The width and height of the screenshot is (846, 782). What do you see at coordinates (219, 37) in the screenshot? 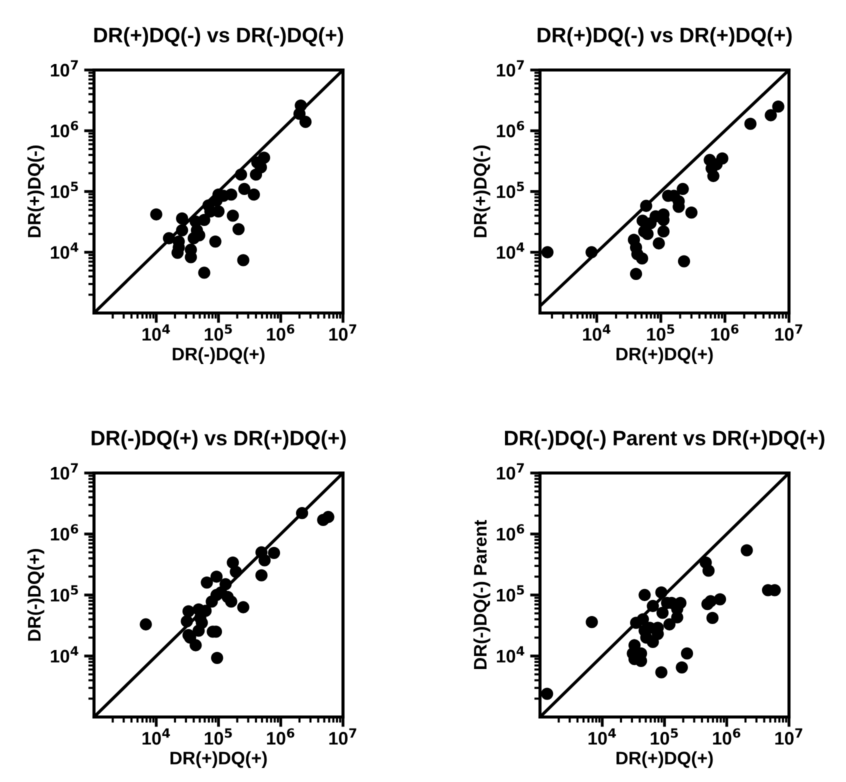
I see `chart-title: DR(+)DQ(-) vs DR(-)DQ(+)` at bounding box center [219, 37].